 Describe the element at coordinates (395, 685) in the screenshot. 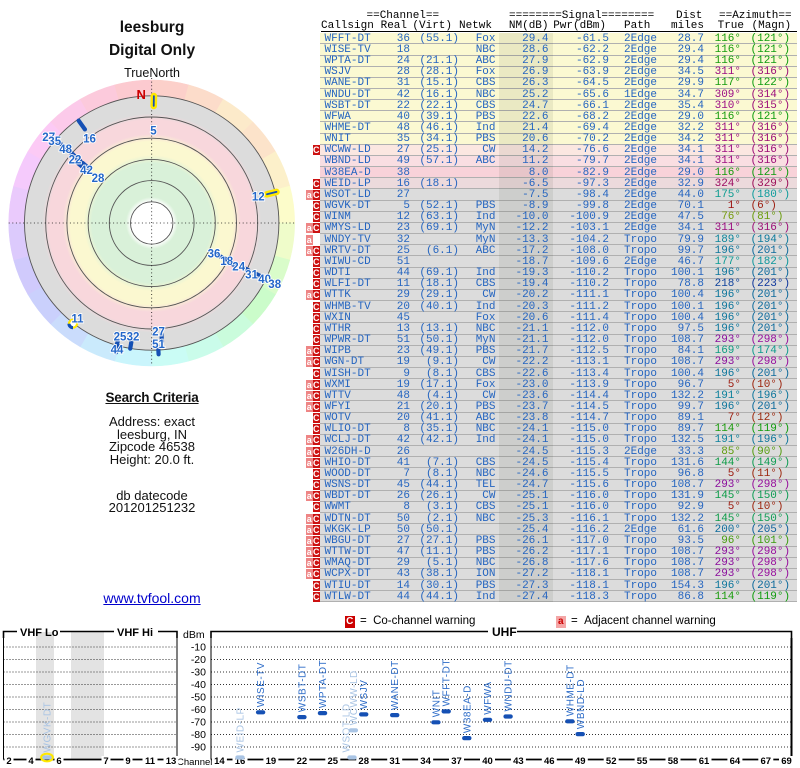

I see `svg-text: WANE-DT` at that location.